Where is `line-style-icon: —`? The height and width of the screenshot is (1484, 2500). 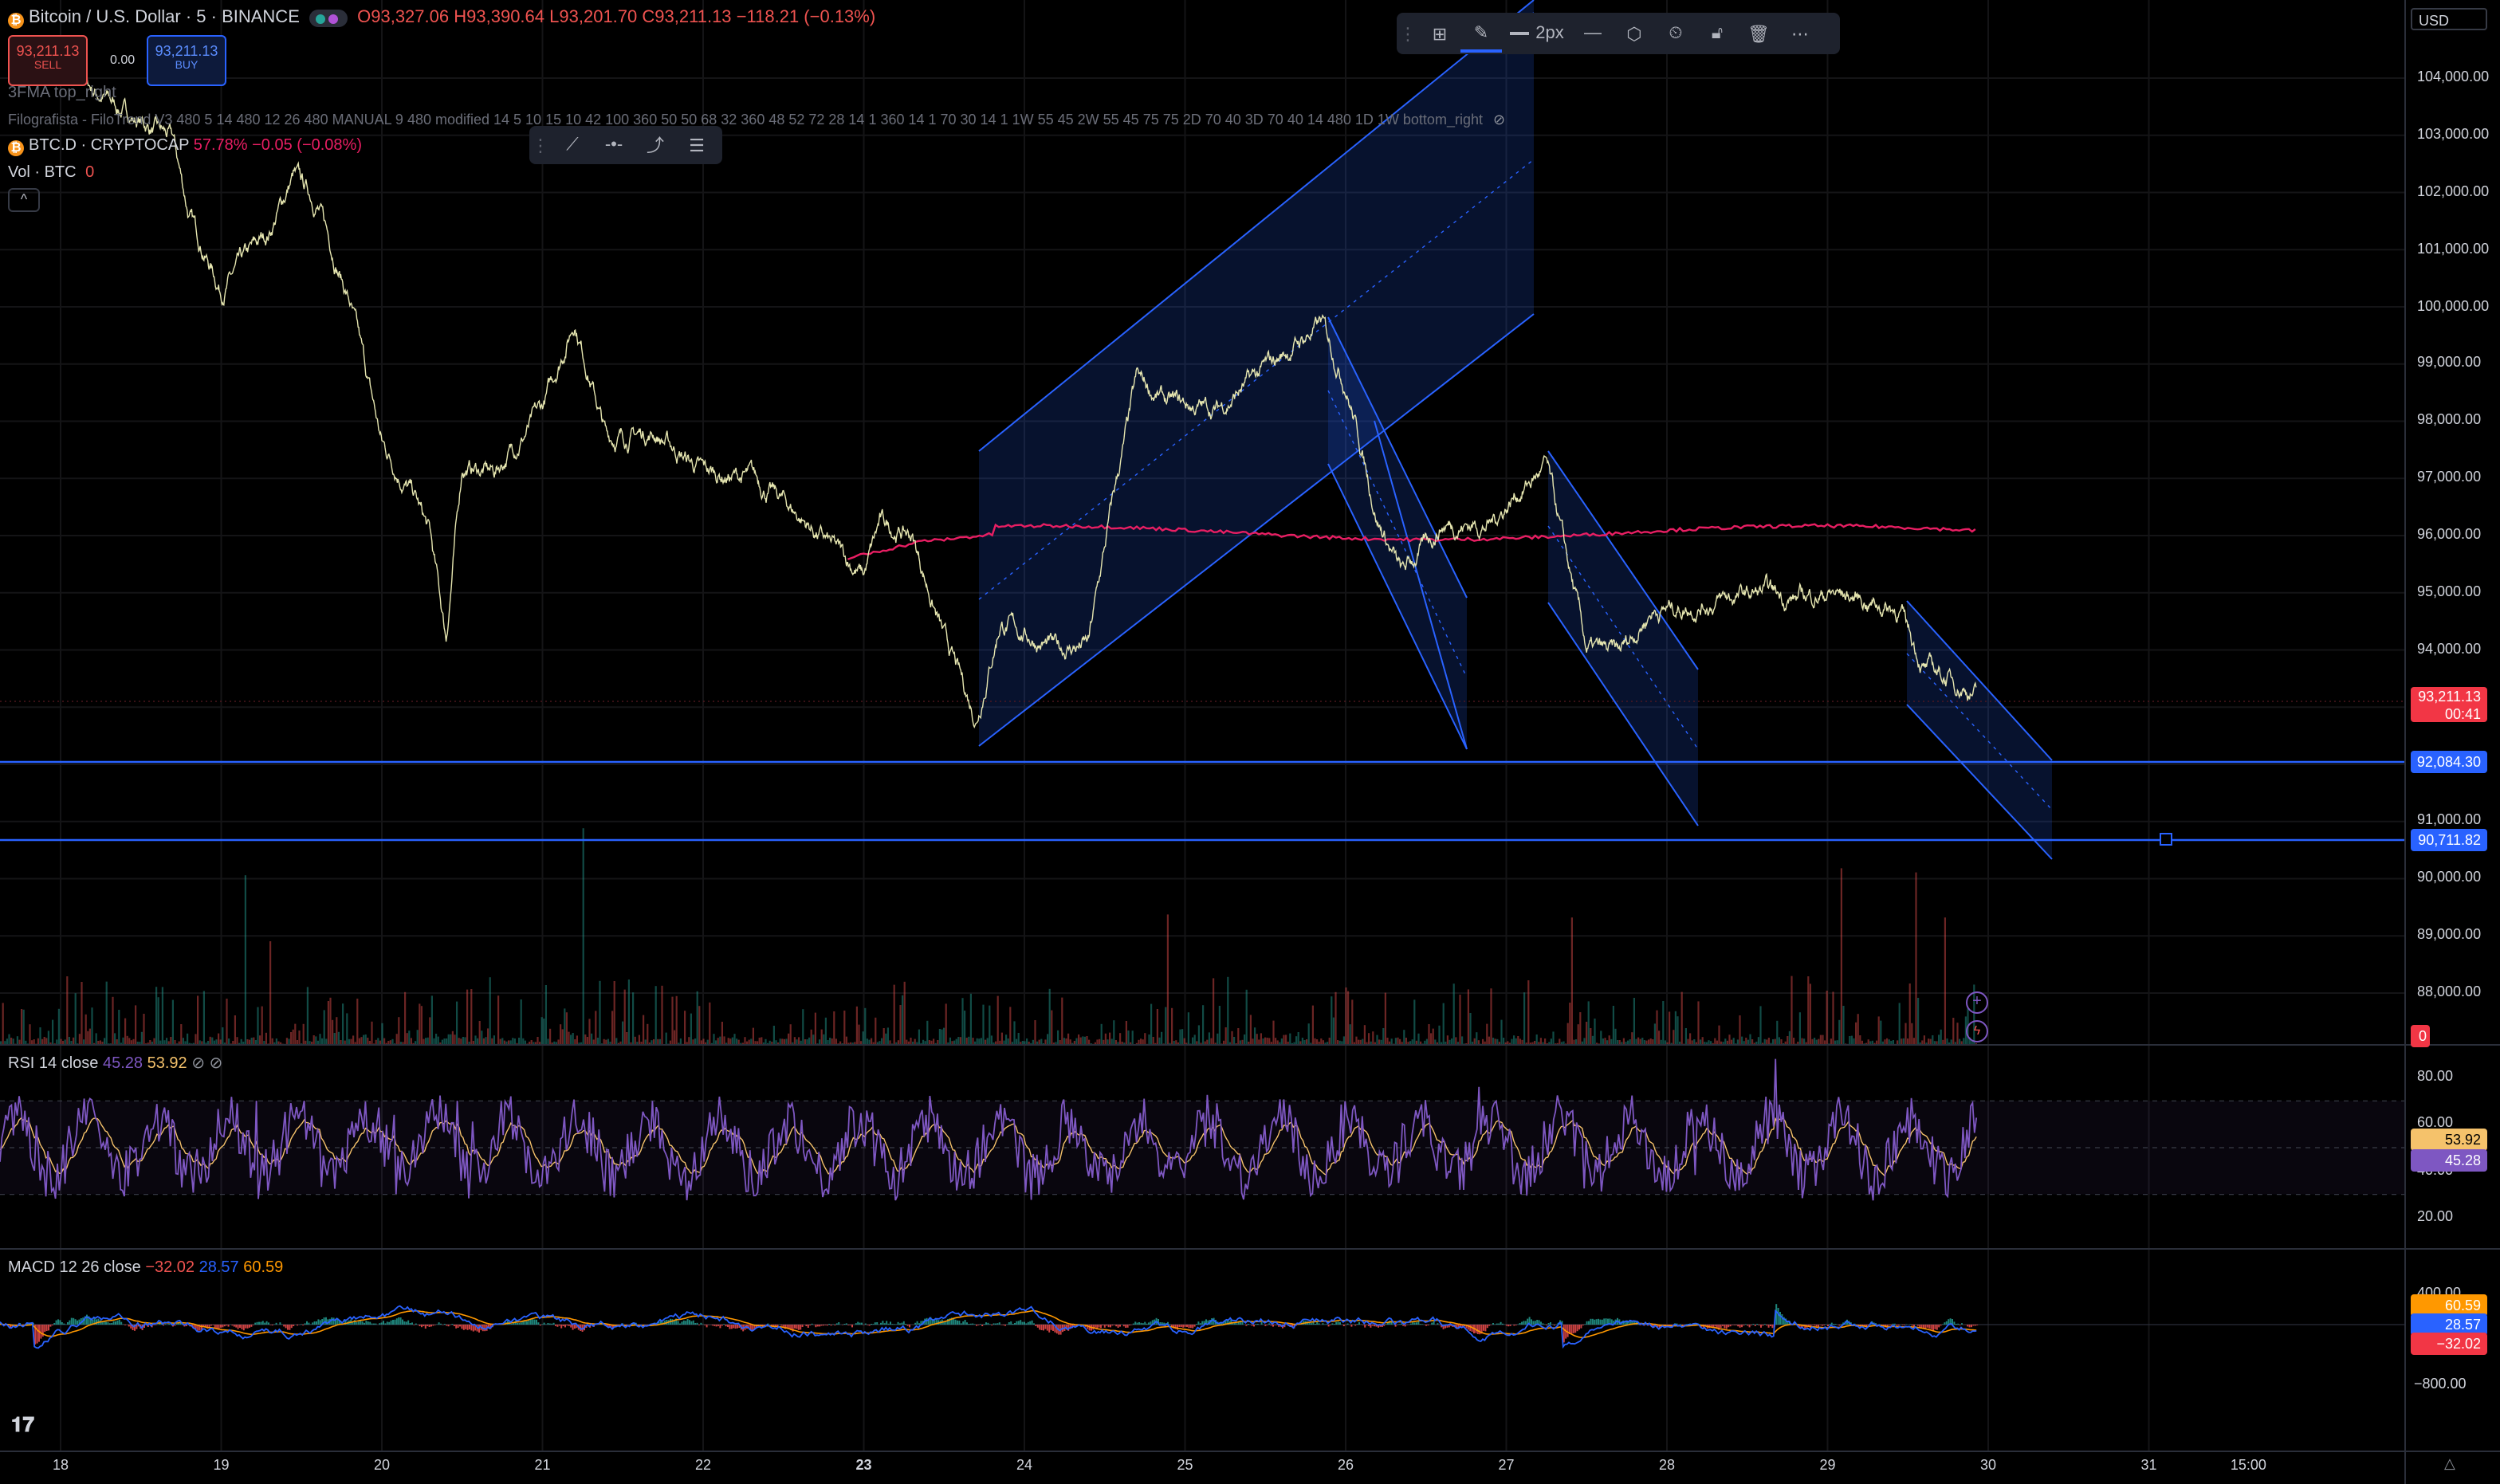
line-style-icon: — is located at coordinates (1593, 33).